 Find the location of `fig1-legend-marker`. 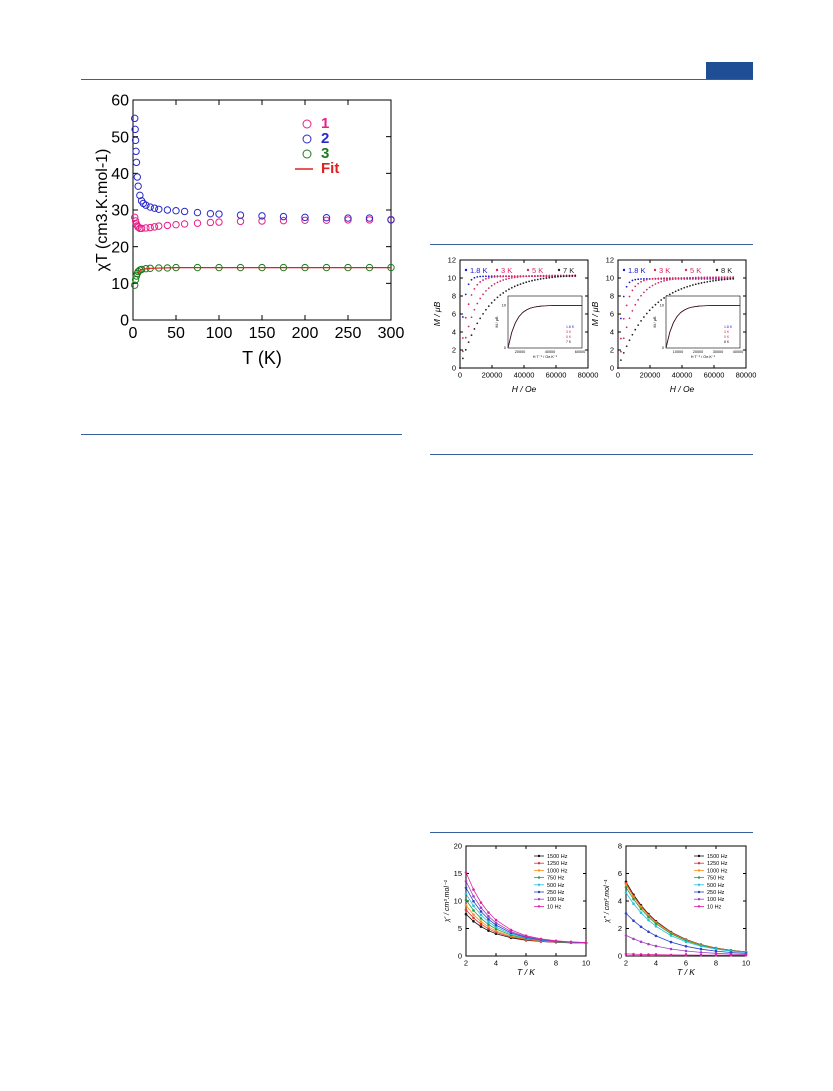

fig1-legend-marker is located at coordinates (307, 139).